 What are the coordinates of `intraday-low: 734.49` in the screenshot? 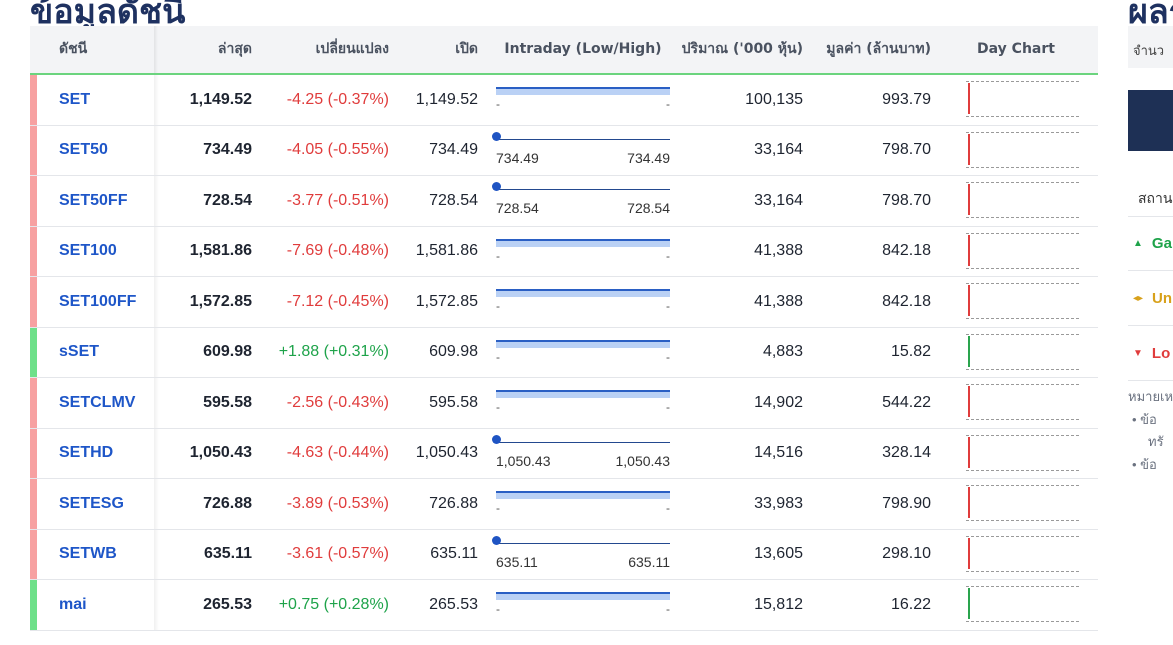 It's located at (517, 157).